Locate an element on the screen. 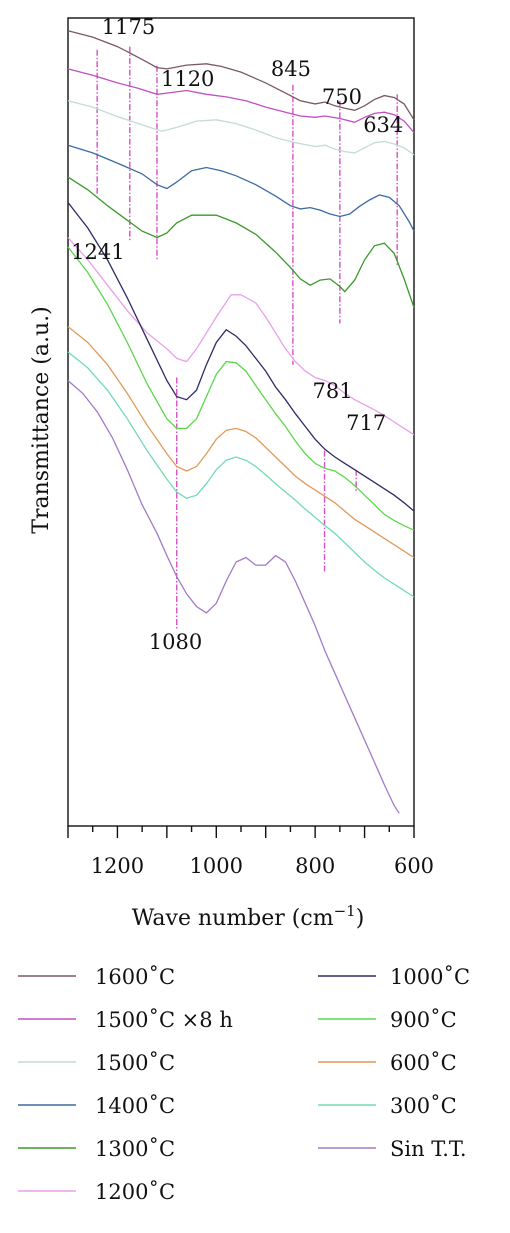 The width and height of the screenshot is (510, 1233). x-axis-title: Wave number (cm−1) is located at coordinates (248, 916).